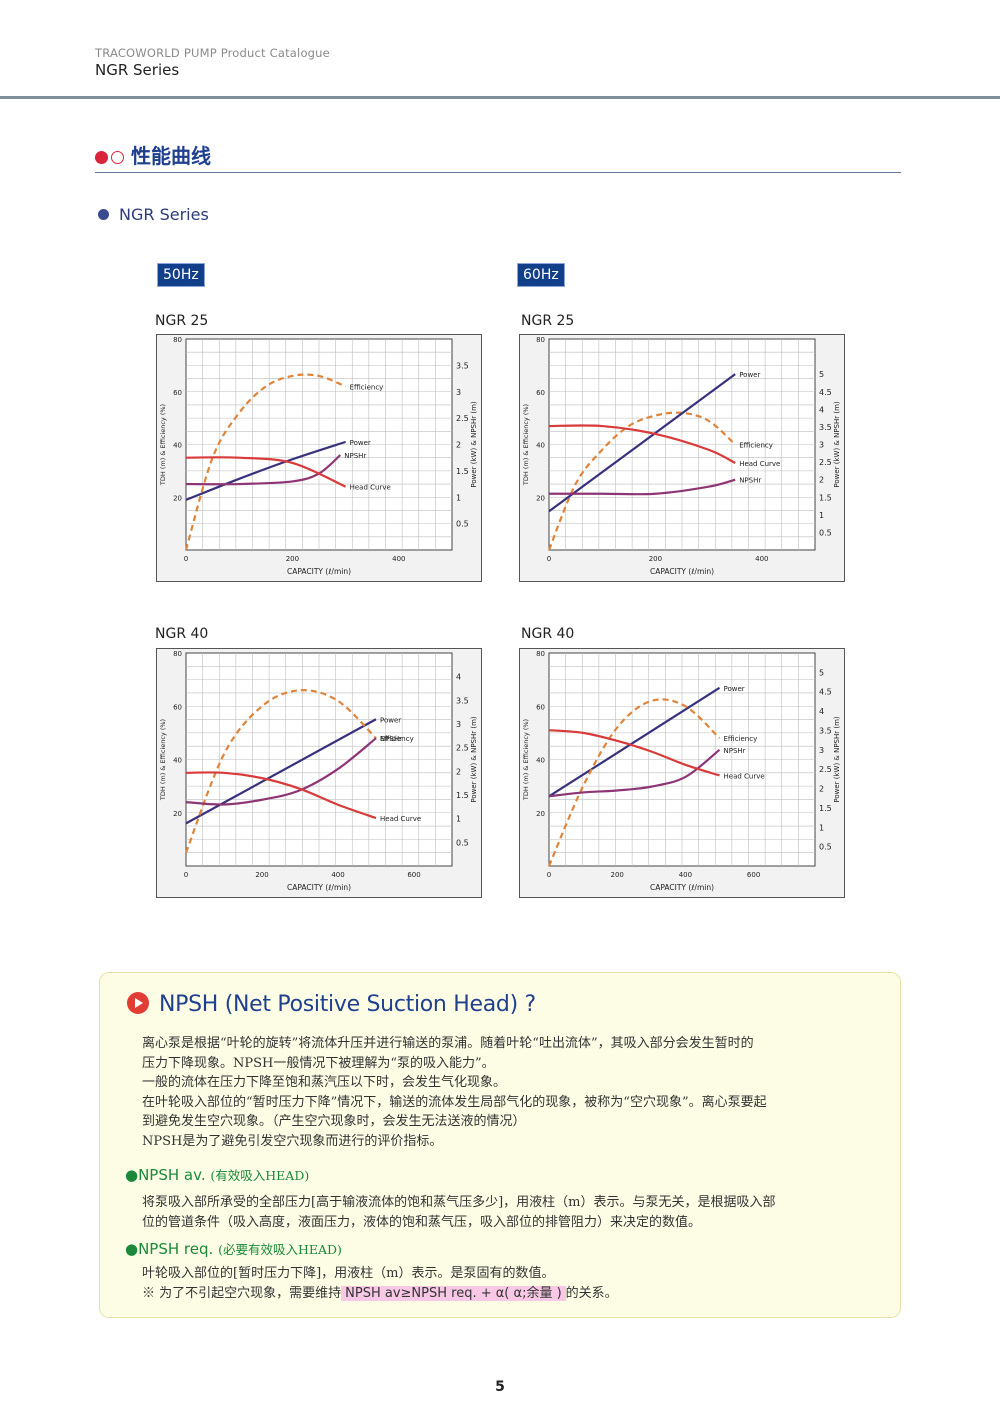 The height and width of the screenshot is (1415, 1000). I want to click on section-heading: 性能曲线, so click(153, 154).